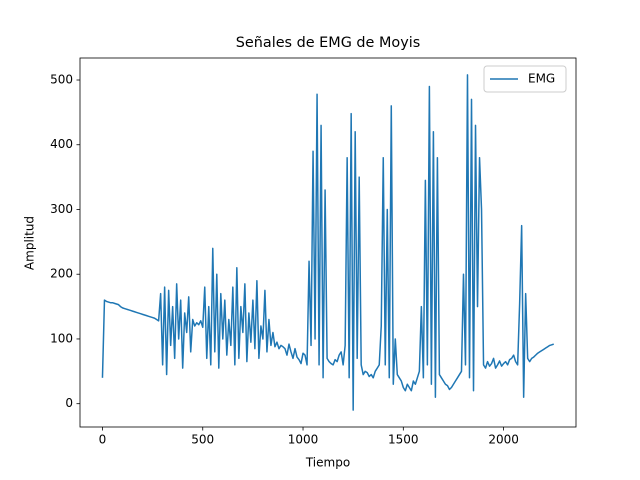  I want to click on y-tick-label: 300, so click(61, 209).